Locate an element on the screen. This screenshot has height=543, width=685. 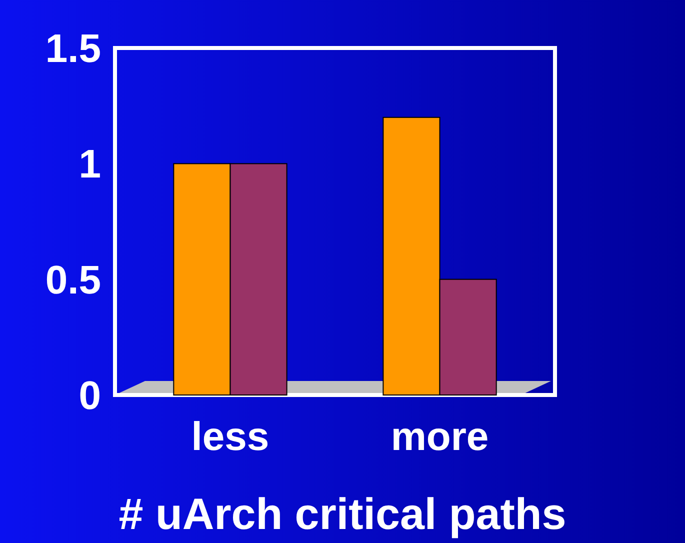
x-tick-label: less is located at coordinates (230, 437).